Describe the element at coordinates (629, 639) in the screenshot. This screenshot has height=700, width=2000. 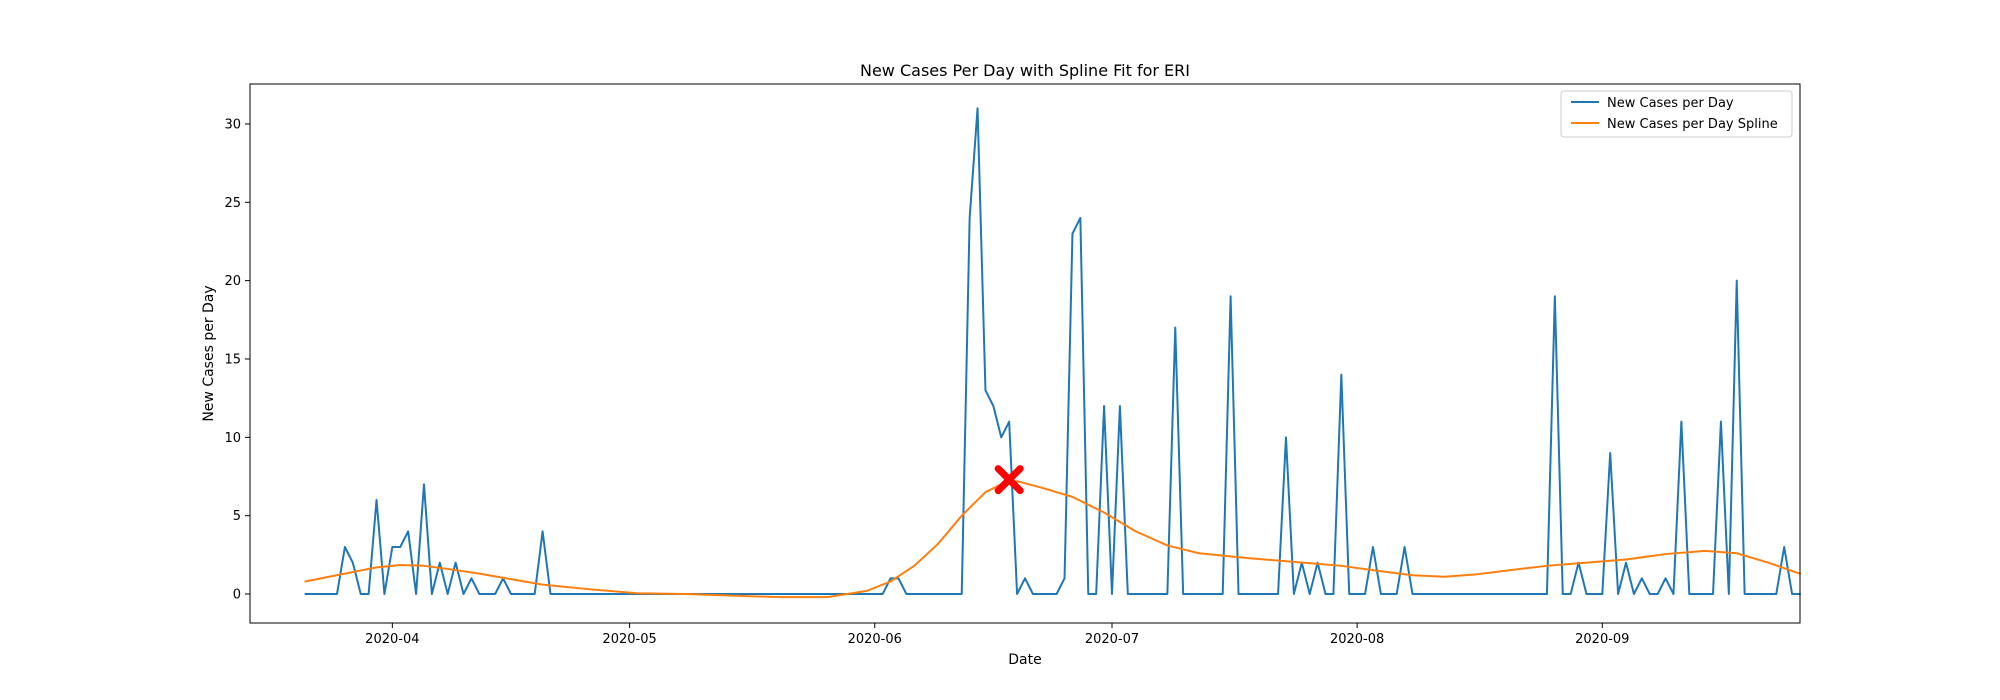
I see `x-tick-label: 2020-05` at that location.